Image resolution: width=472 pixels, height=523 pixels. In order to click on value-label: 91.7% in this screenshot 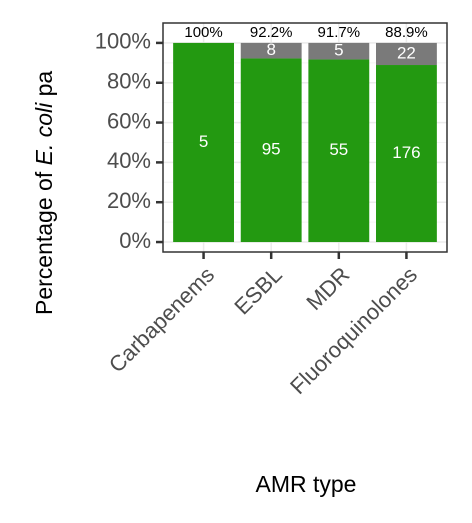, I will do `click(339, 32)`.